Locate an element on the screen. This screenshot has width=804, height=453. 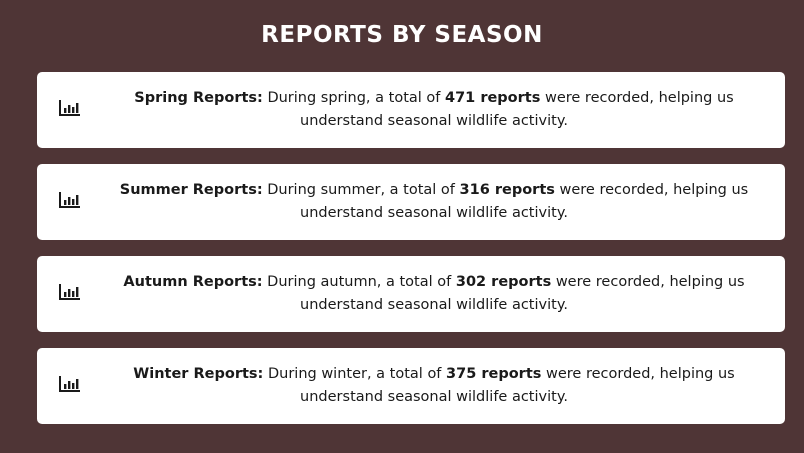
season-label: Spring Reports: is located at coordinates (198, 98).